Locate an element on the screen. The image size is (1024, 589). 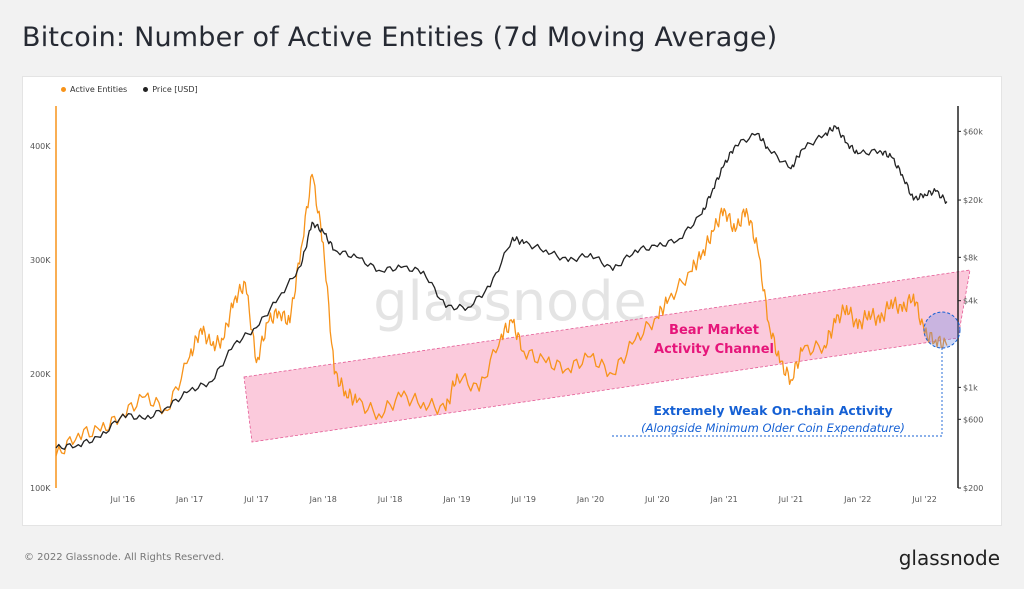
x-tick-label: Jan '20 is located at coordinates (590, 499).